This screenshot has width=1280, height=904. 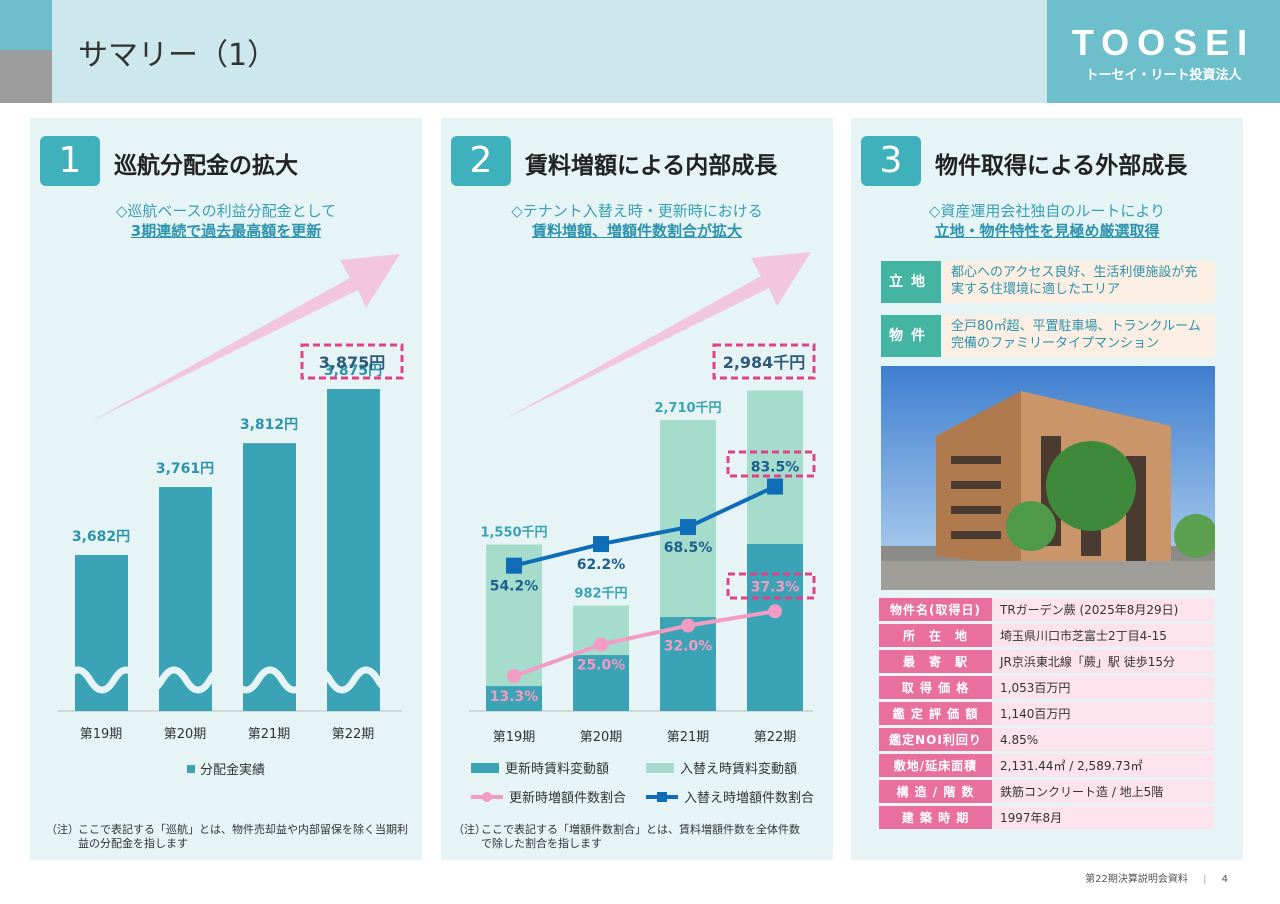 What do you see at coordinates (637, 211) in the screenshot?
I see `panel-subtitle: ◇テナント入替え時・更新時における` at bounding box center [637, 211].